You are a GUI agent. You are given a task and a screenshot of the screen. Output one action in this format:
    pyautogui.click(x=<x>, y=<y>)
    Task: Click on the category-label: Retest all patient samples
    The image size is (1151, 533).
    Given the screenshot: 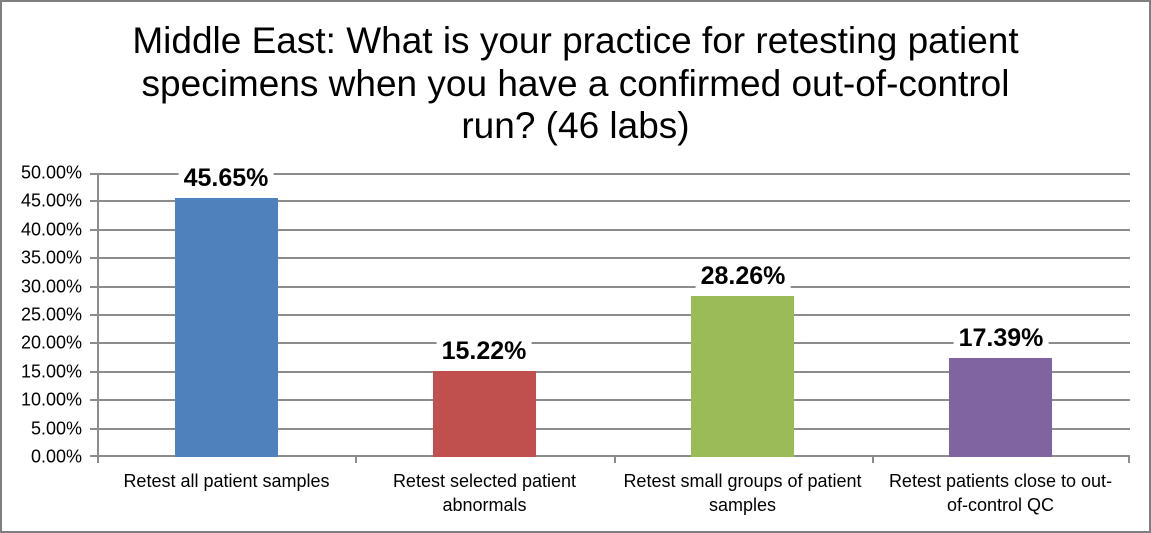 What is the action you would take?
    pyautogui.click(x=226, y=481)
    